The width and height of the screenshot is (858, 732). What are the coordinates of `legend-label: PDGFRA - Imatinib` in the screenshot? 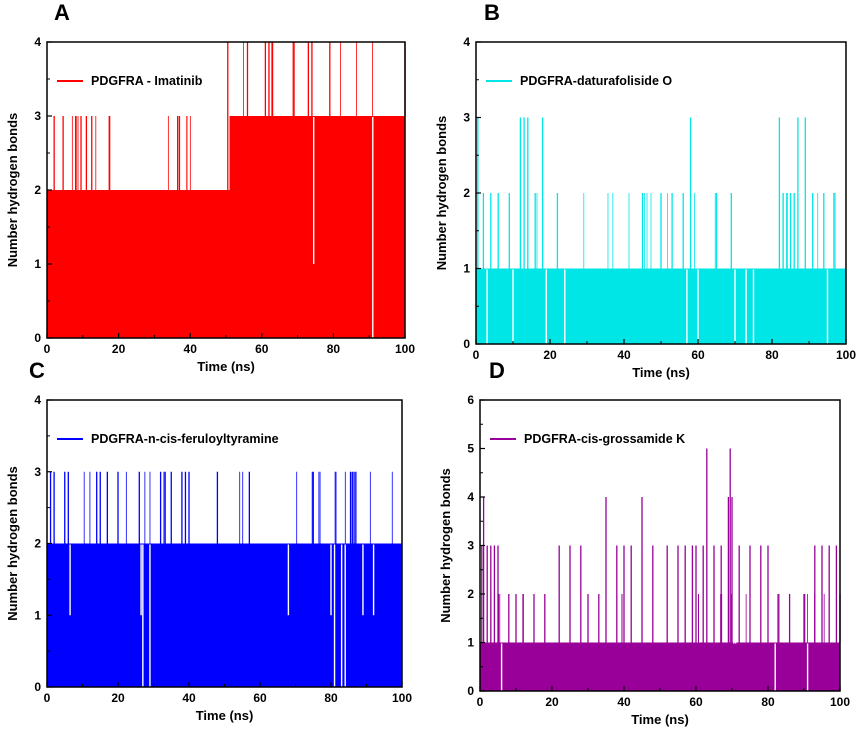 It's located at (147, 81).